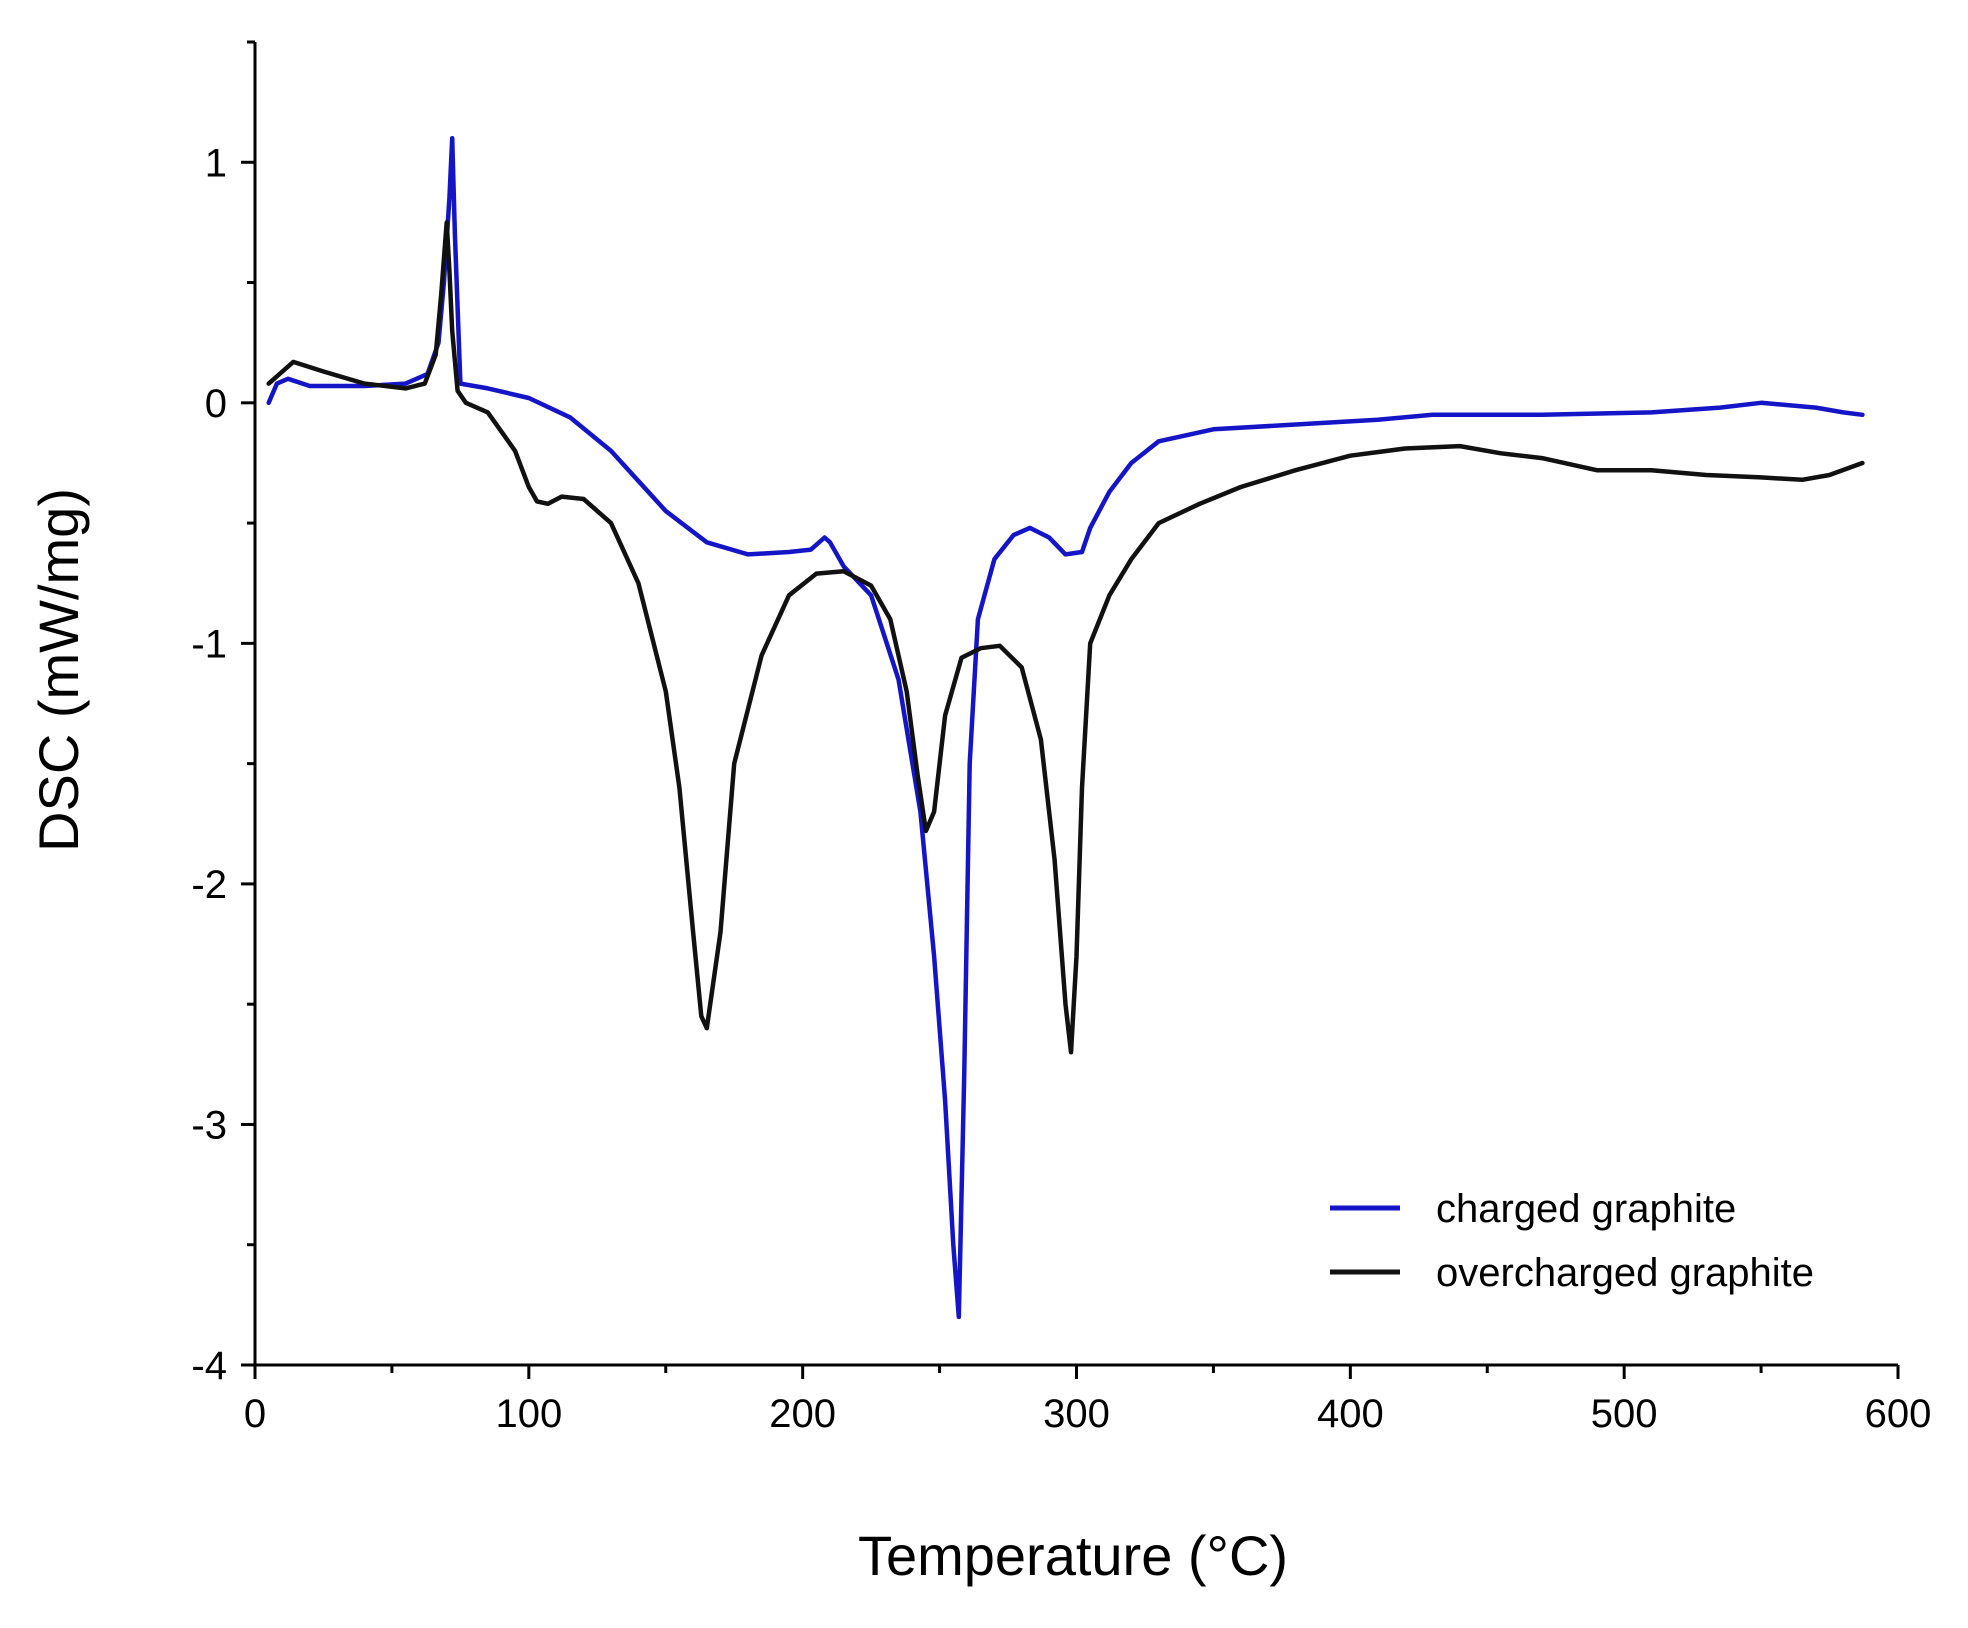  I want to click on y-axis-title: DSC (mW/mg), so click(58, 670).